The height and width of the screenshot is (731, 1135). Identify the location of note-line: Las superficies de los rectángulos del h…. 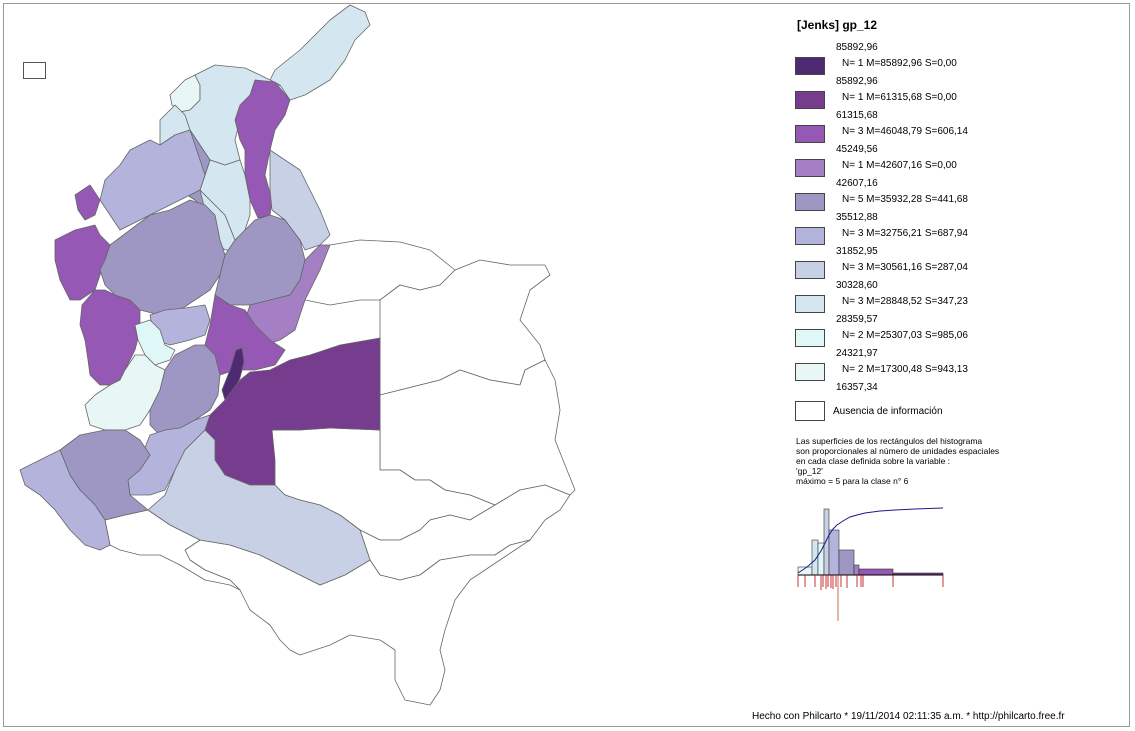
(889, 441).